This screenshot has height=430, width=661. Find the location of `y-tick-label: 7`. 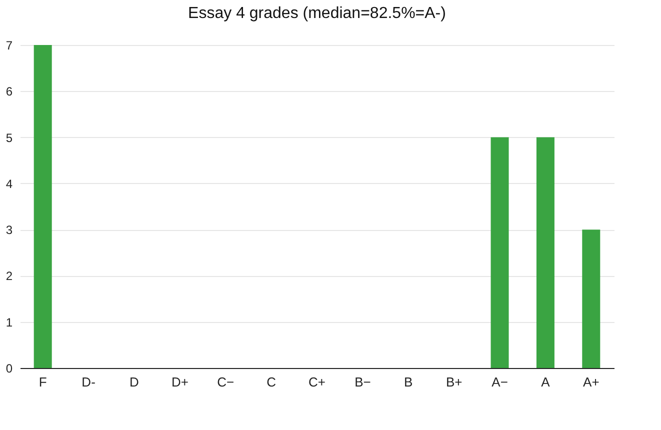

y-tick-label: 7 is located at coordinates (9, 45).